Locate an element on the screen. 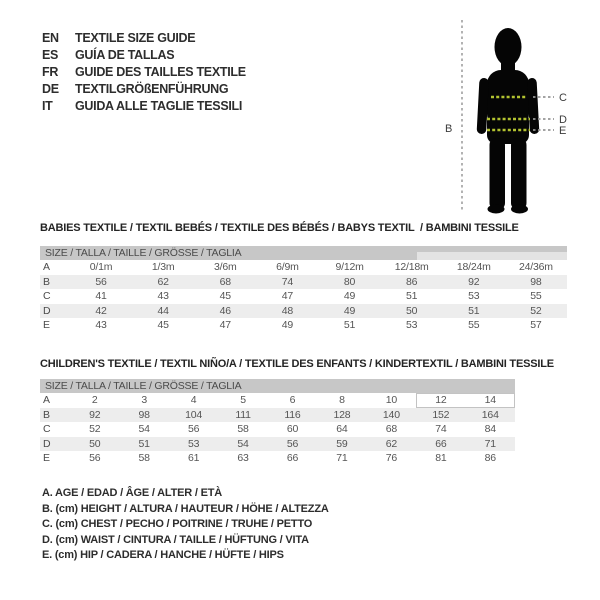 The width and height of the screenshot is (600, 600). silhouette-right-leg is located at coordinates (519, 174).